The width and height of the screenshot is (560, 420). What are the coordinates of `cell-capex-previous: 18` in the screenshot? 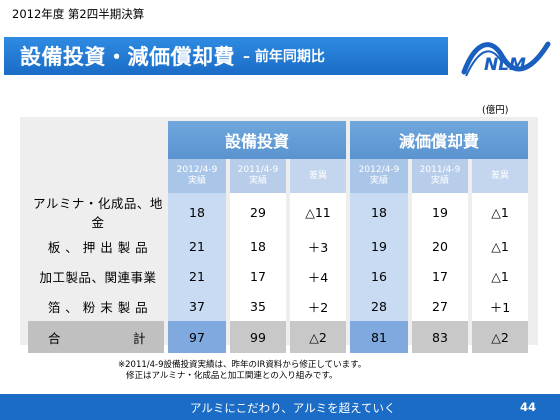 It's located at (258, 246).